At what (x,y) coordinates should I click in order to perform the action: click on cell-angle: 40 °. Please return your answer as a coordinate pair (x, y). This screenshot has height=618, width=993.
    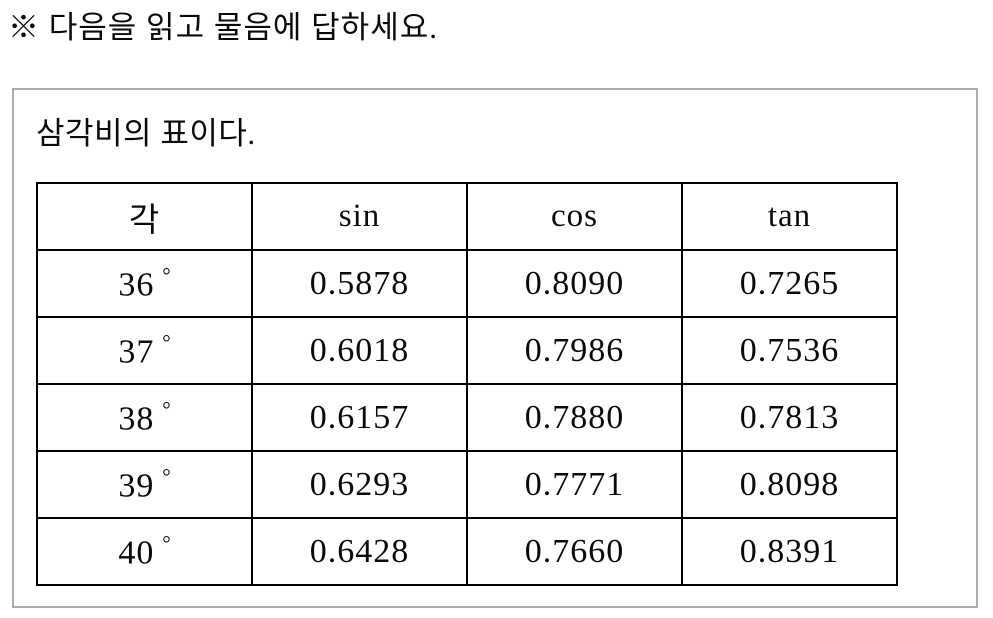
    Looking at the image, I should click on (144, 551).